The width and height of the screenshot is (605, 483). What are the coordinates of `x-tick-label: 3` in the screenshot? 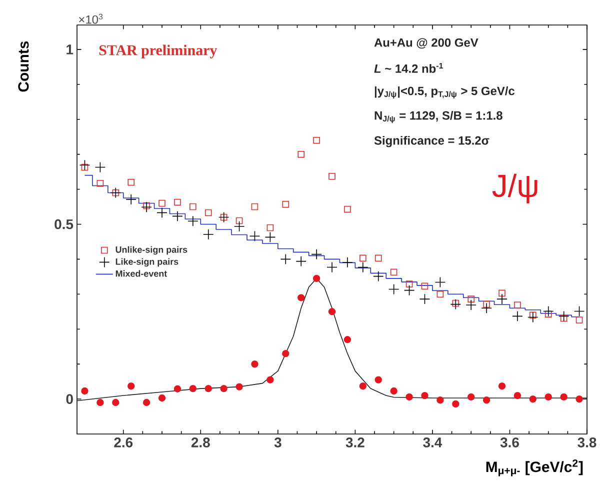 It's located at (278, 442).